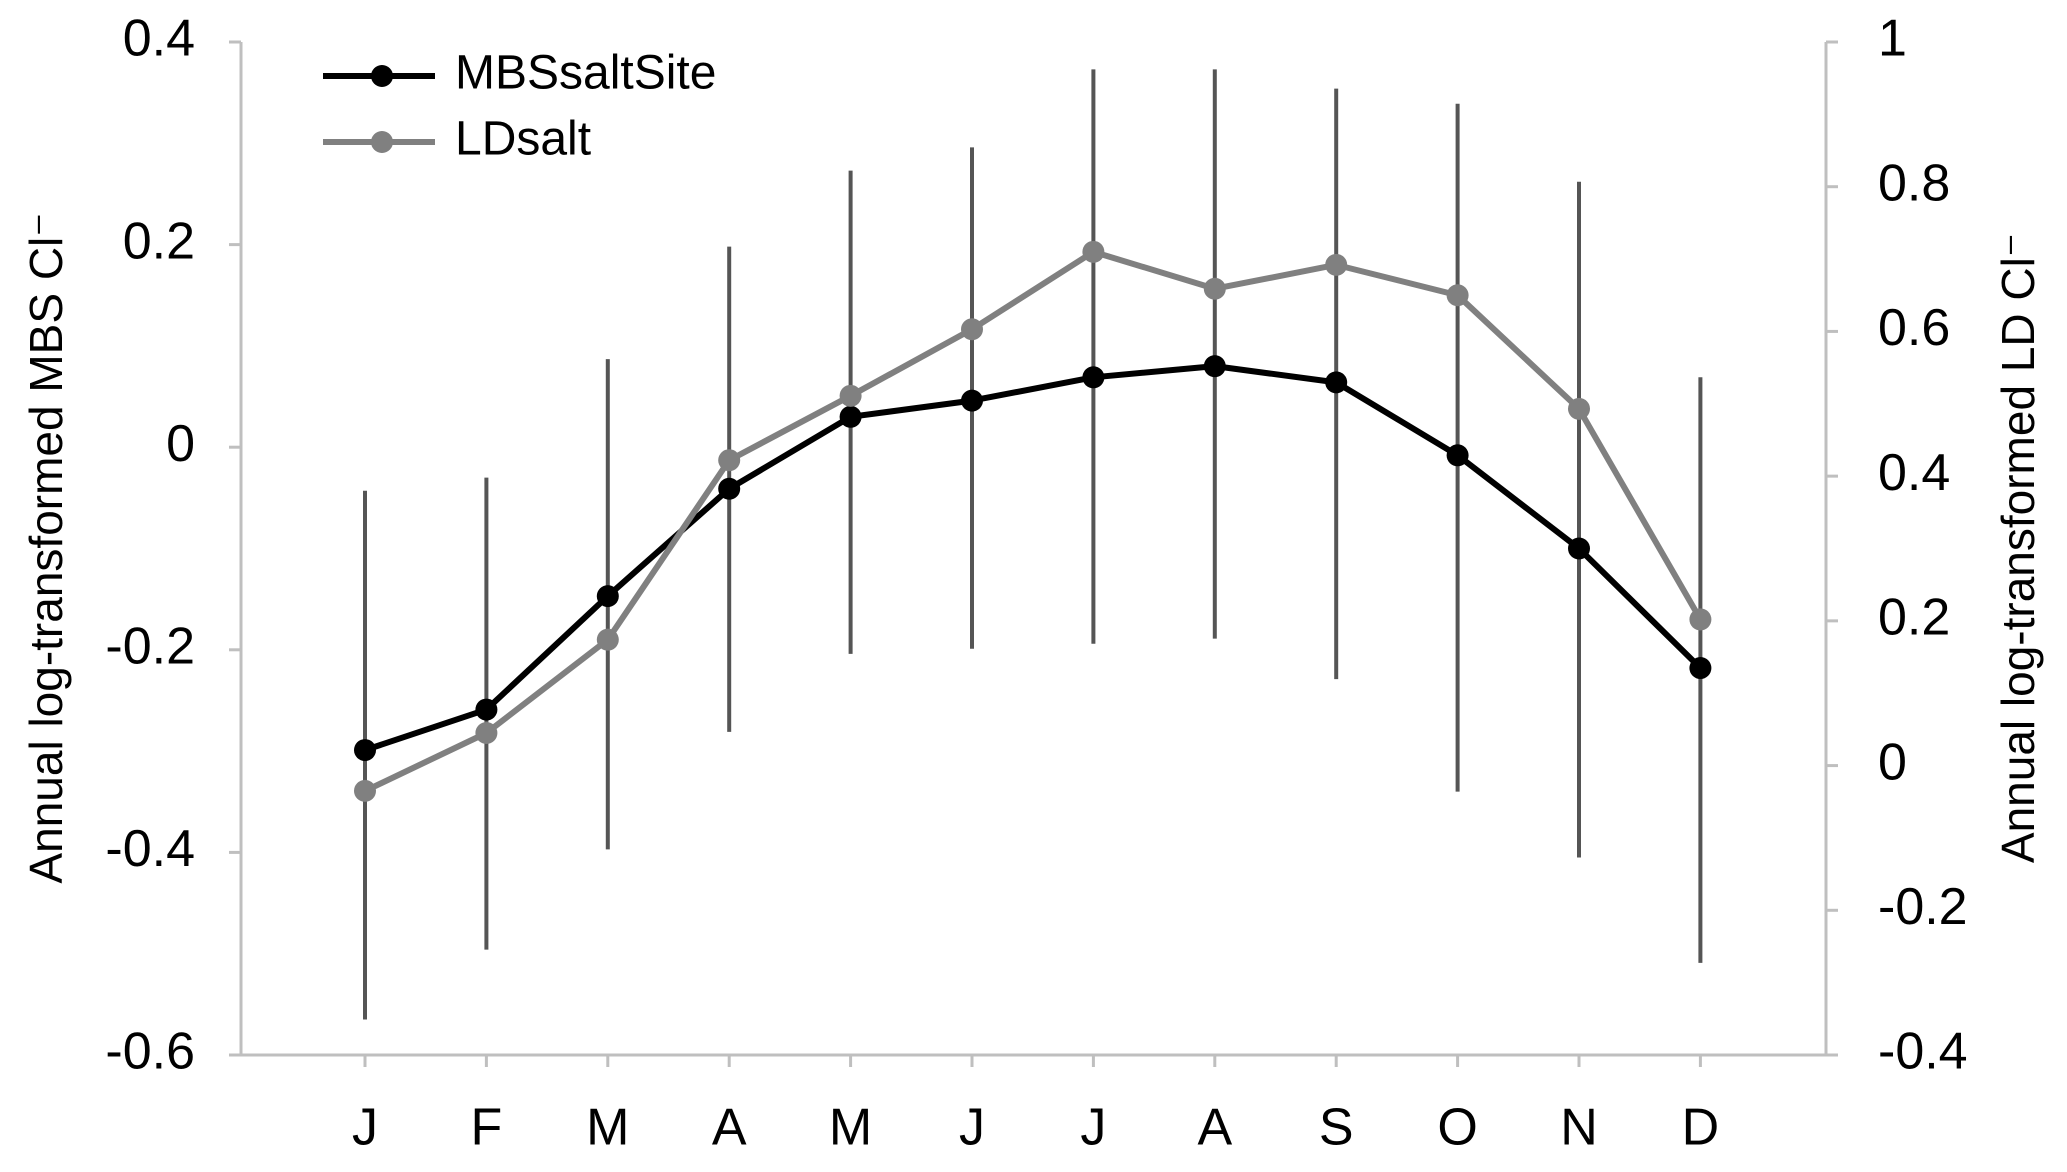 The image size is (2067, 1172). What do you see at coordinates (159, 241) in the screenshot?
I see `y-tick-label: 0.2` at bounding box center [159, 241].